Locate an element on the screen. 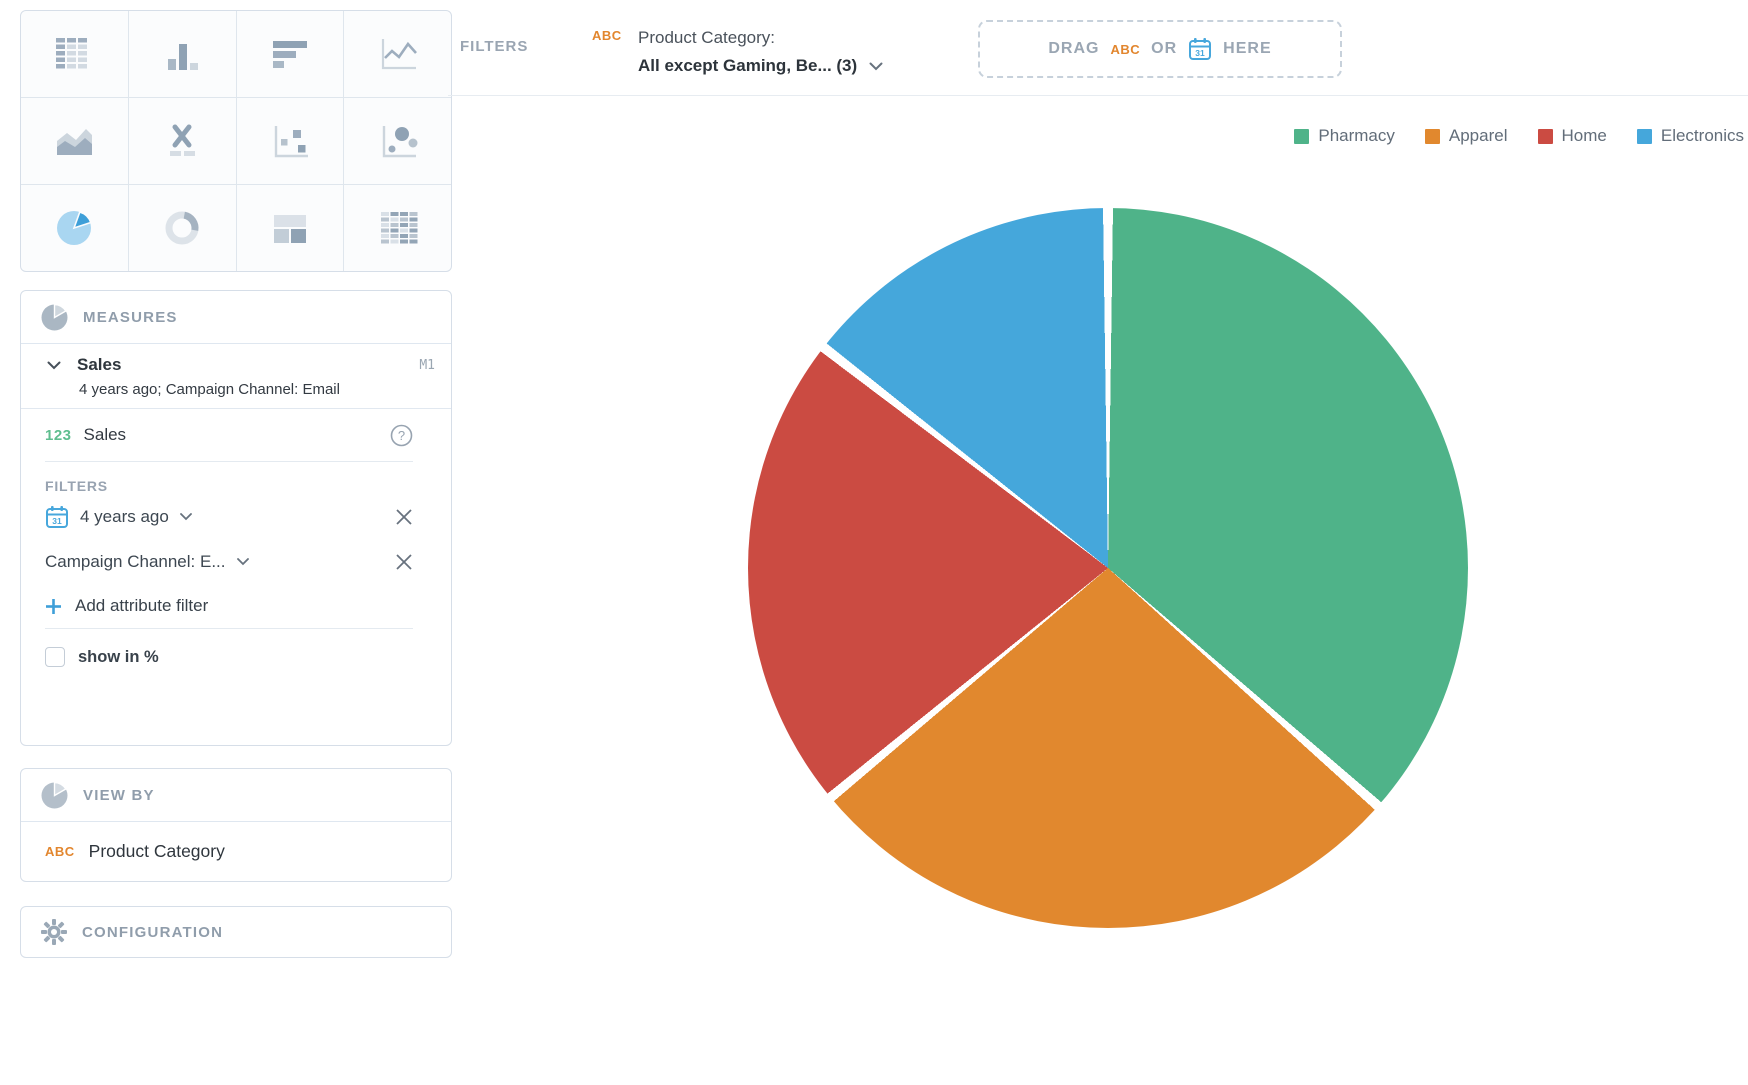 This screenshot has height=1085, width=1748. drop-zone-drag-label: DRAG is located at coordinates (1074, 48).